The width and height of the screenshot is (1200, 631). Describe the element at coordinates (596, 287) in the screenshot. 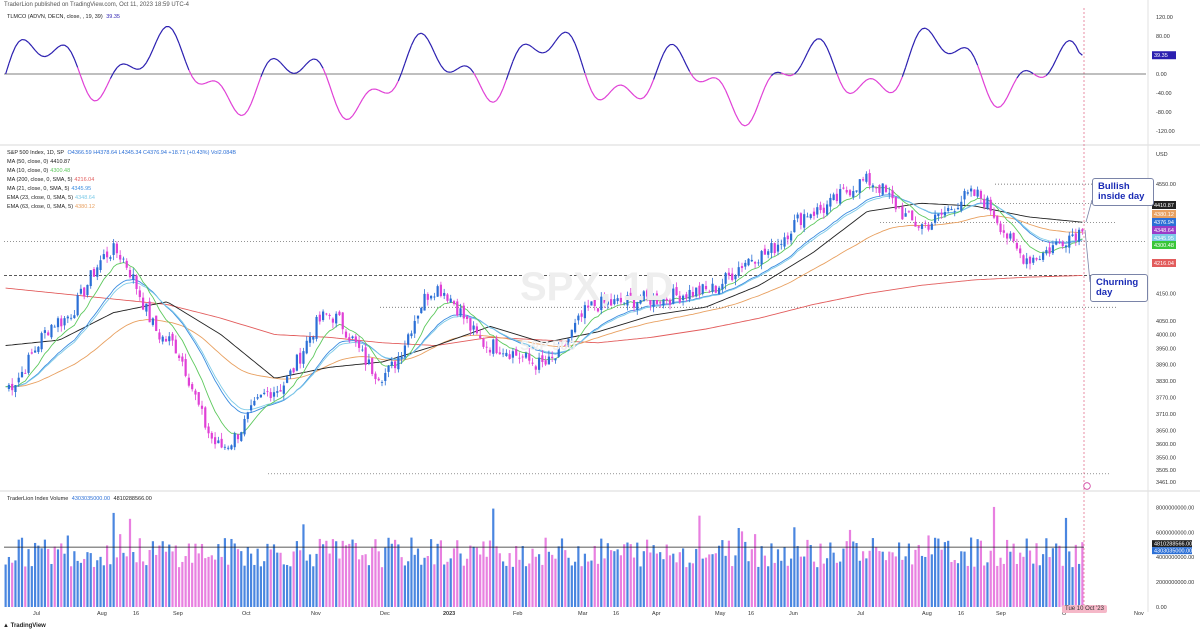

I see `symbol-watermark: SPX, 1D` at that location.